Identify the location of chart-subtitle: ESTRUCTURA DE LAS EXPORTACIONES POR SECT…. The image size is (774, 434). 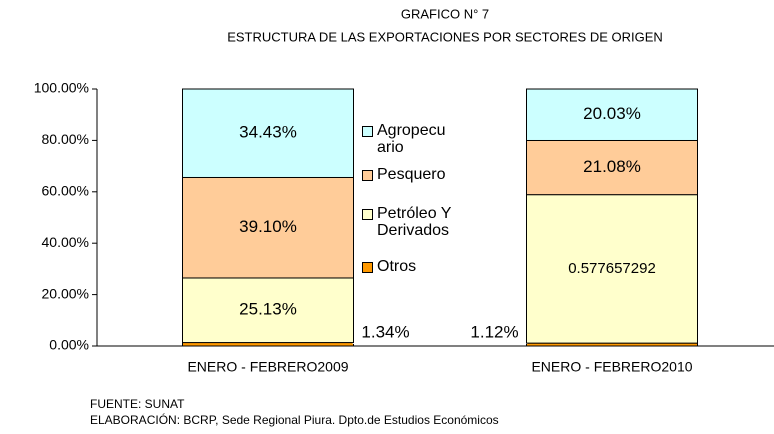
(445, 36).